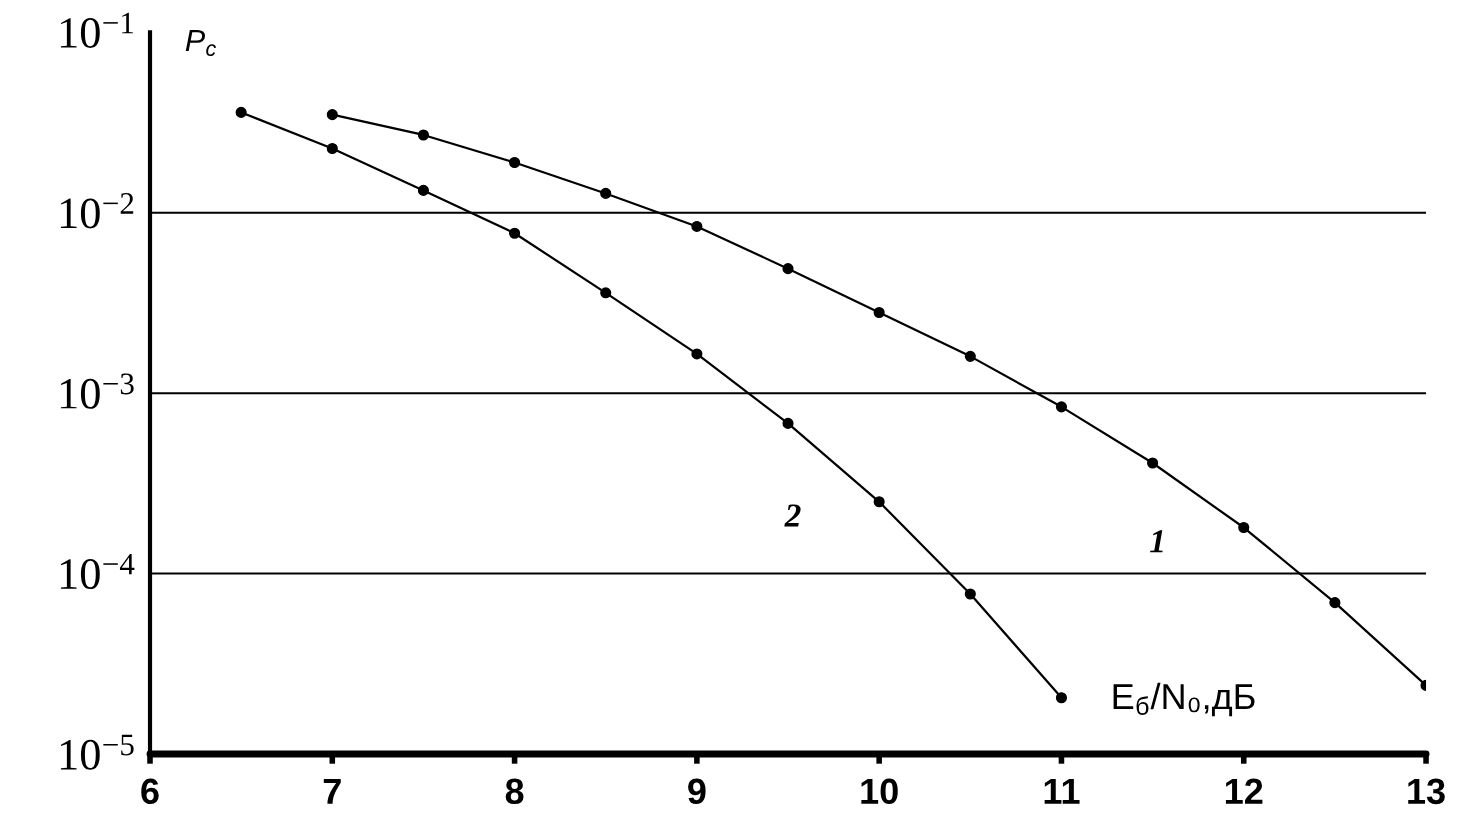 The width and height of the screenshot is (1475, 830). Describe the element at coordinates (1244, 791) in the screenshot. I see `x-tick-label: 12` at that location.